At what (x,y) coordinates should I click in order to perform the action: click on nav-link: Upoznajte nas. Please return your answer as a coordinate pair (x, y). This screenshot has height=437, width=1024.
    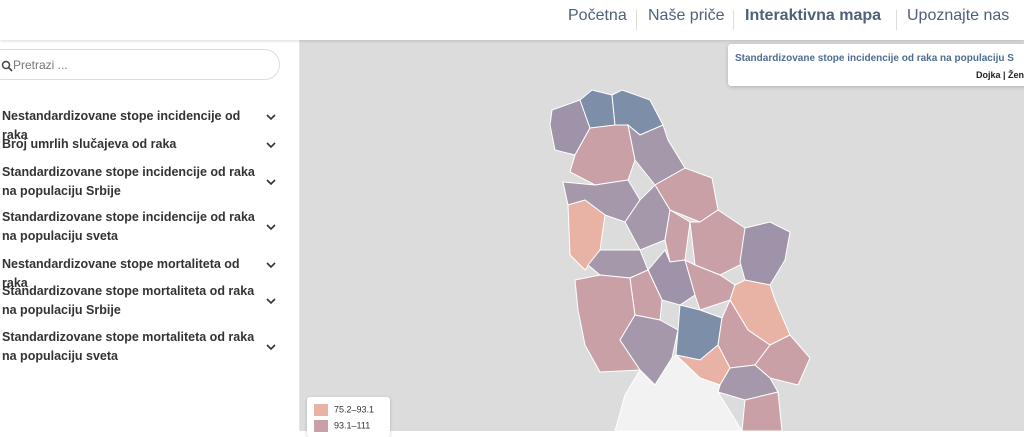
    Looking at the image, I should click on (958, 15).